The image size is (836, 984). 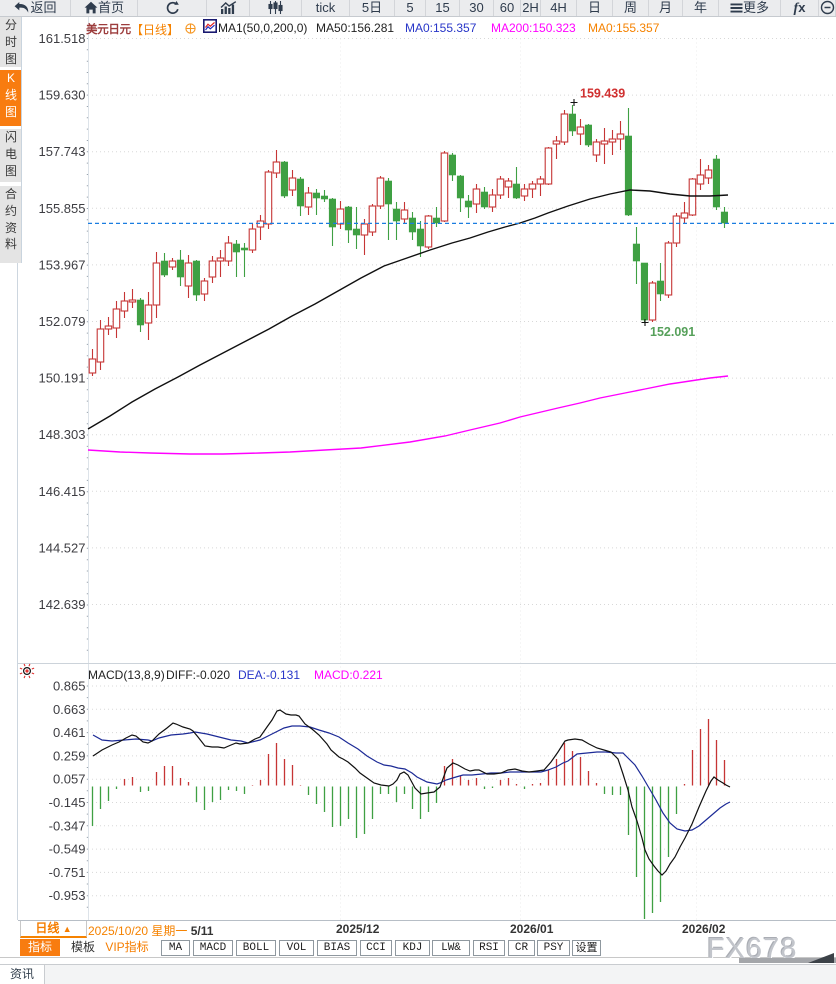 I want to click on svg-text: 0.663, so click(x=69, y=709).